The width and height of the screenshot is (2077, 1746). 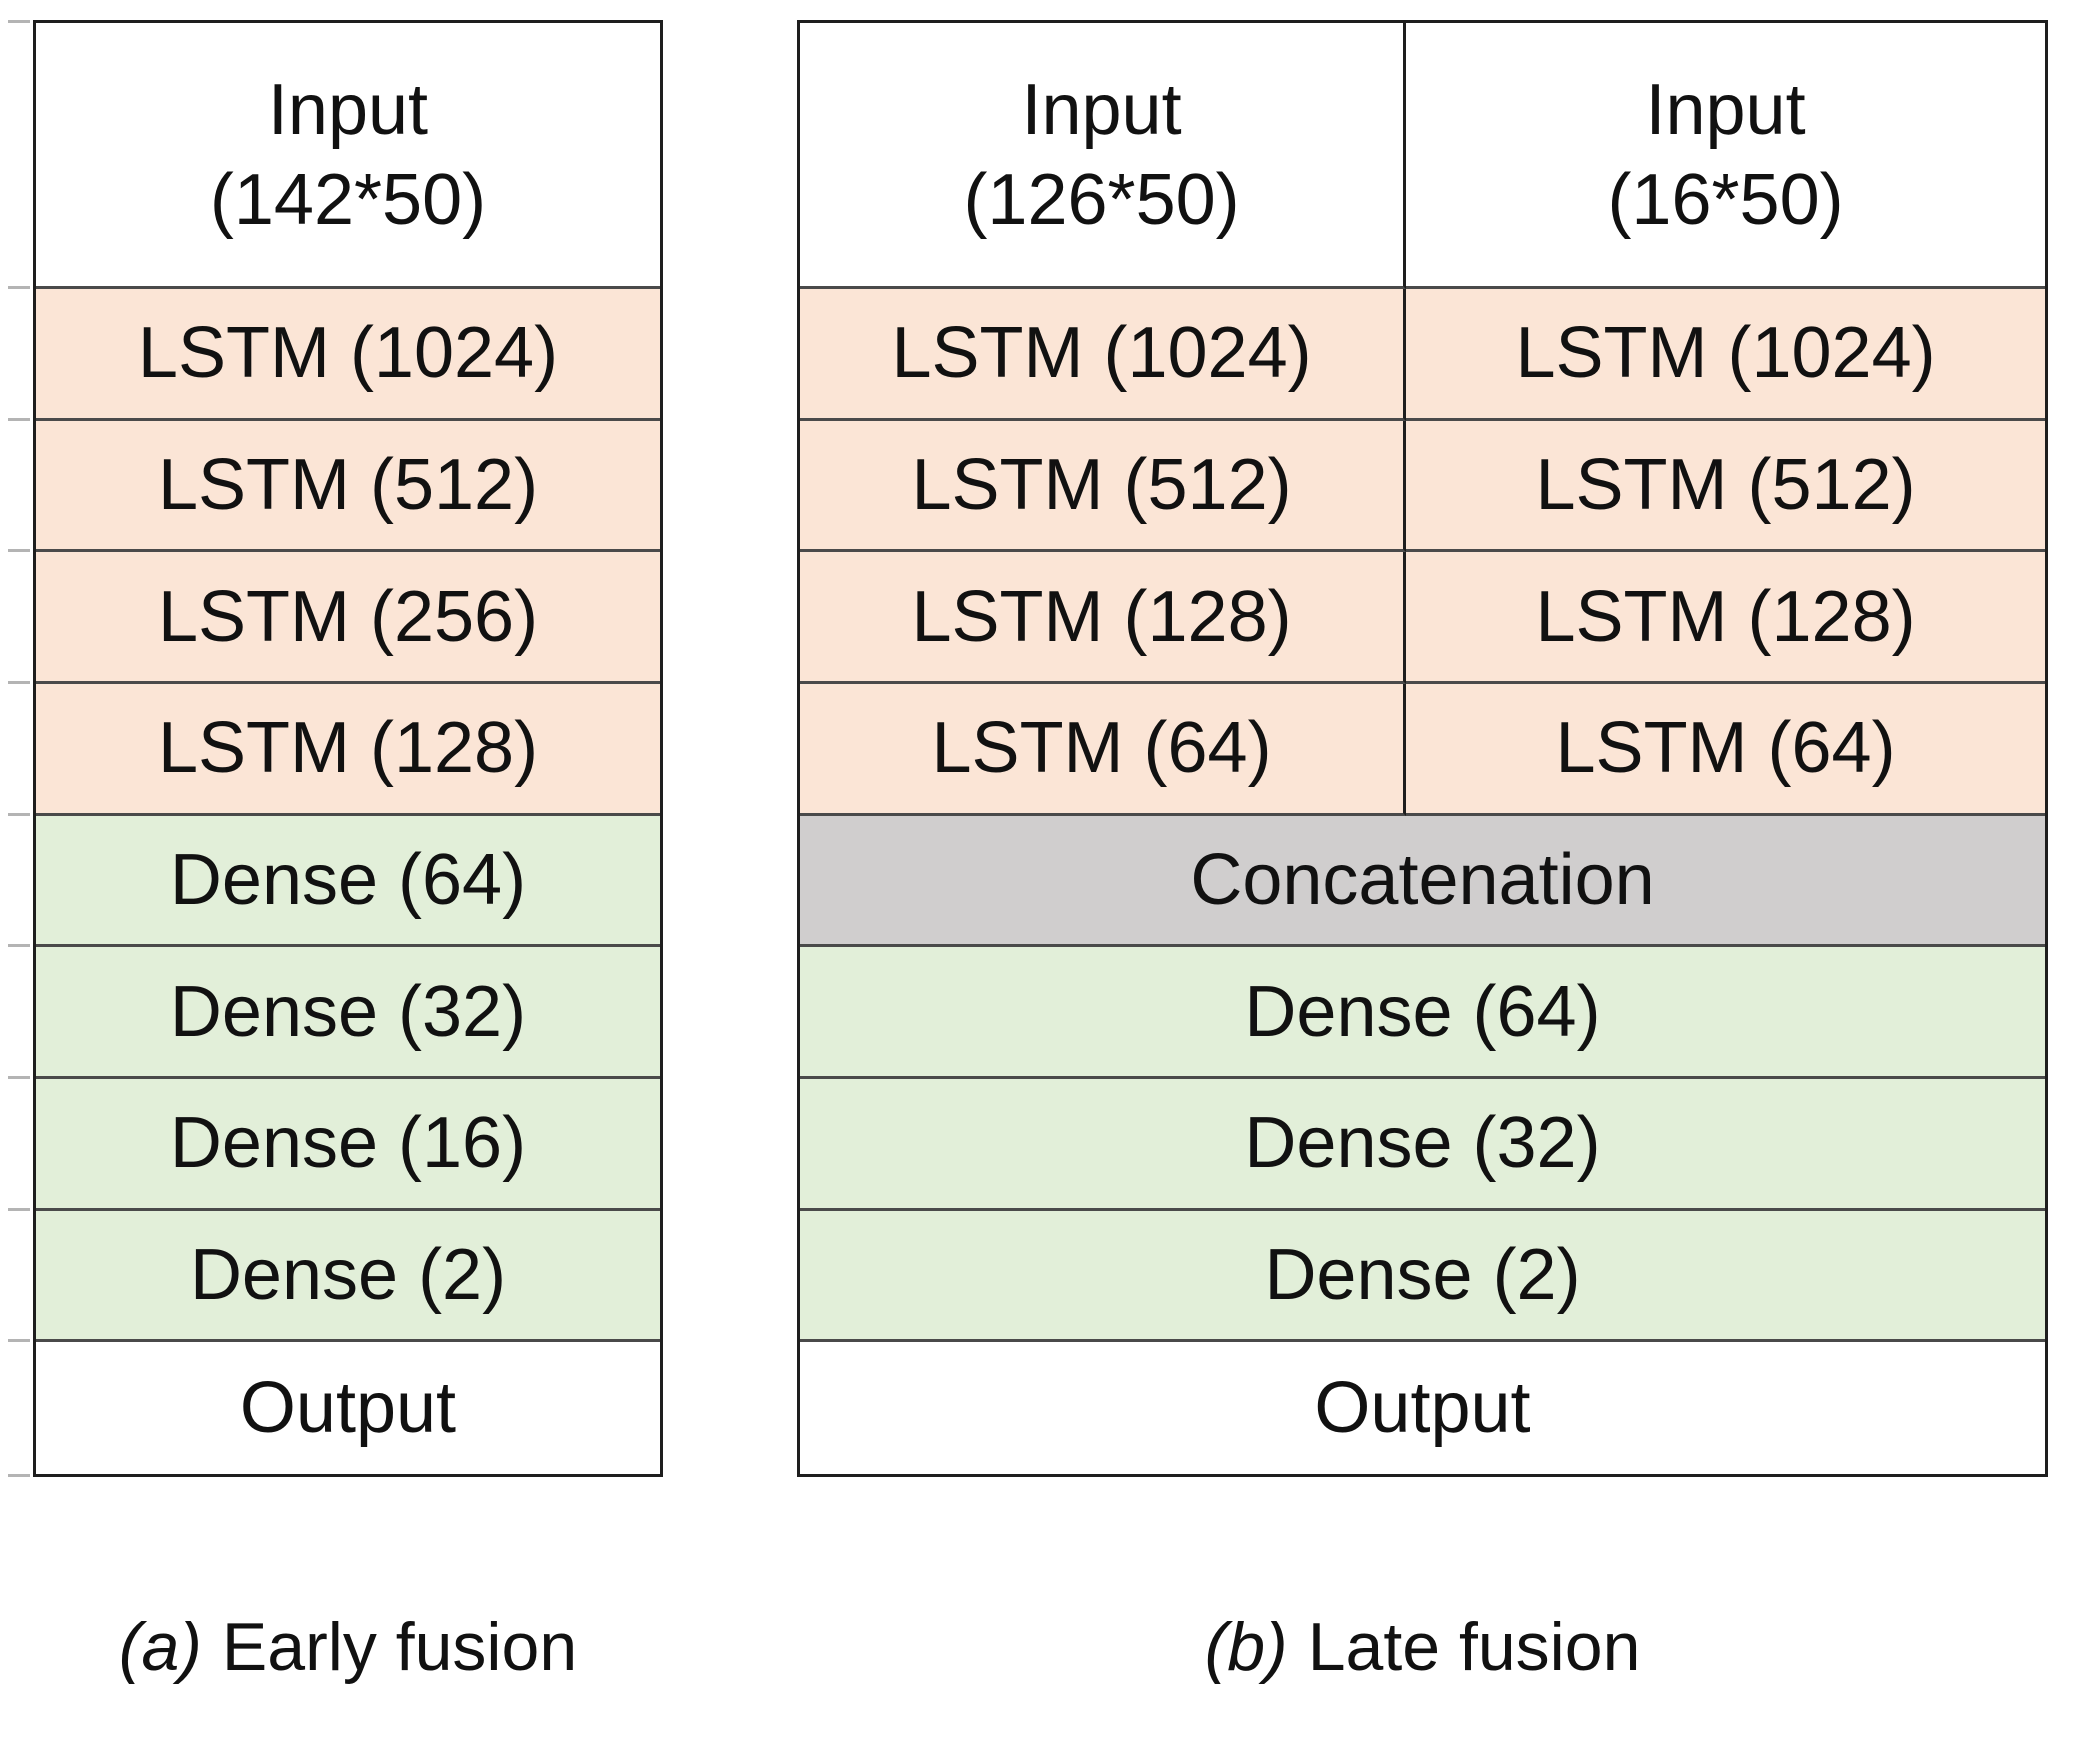 I want to click on input-shape: (142*50), so click(x=348, y=199).